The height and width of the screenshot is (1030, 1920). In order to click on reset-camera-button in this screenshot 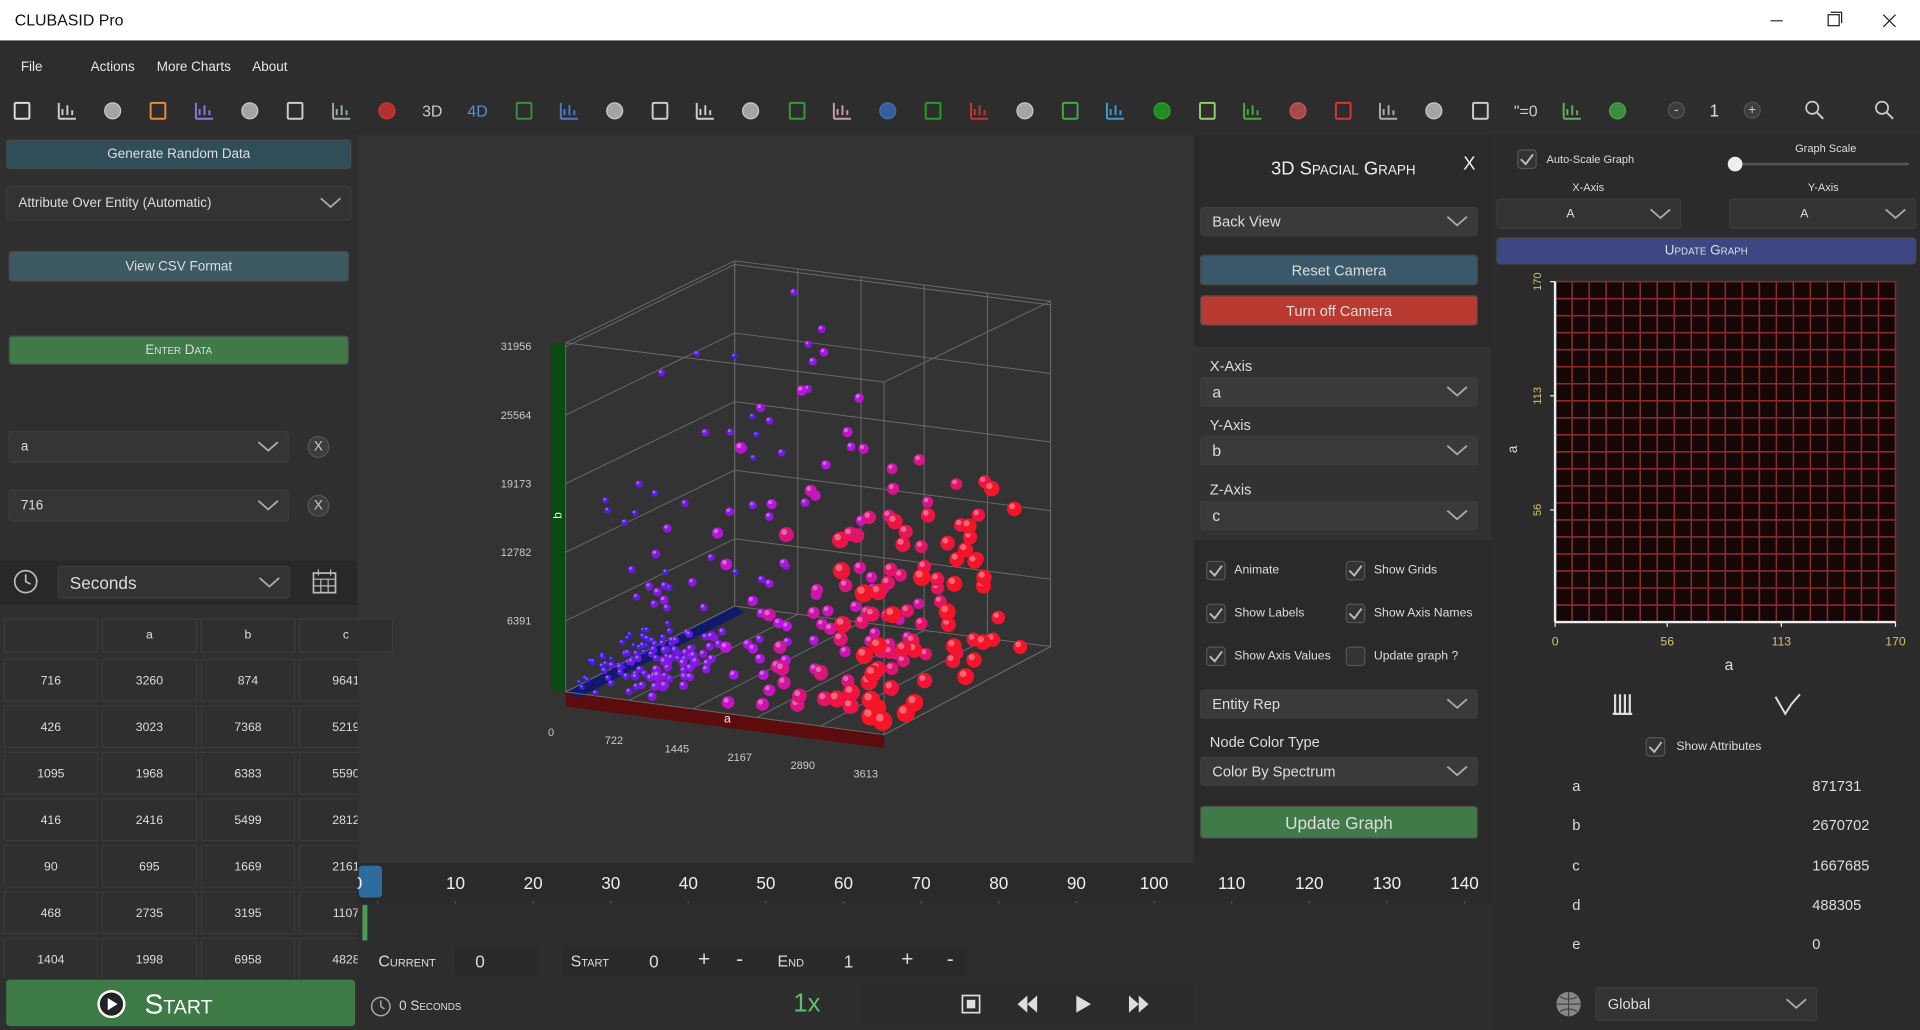, I will do `click(1339, 270)`.